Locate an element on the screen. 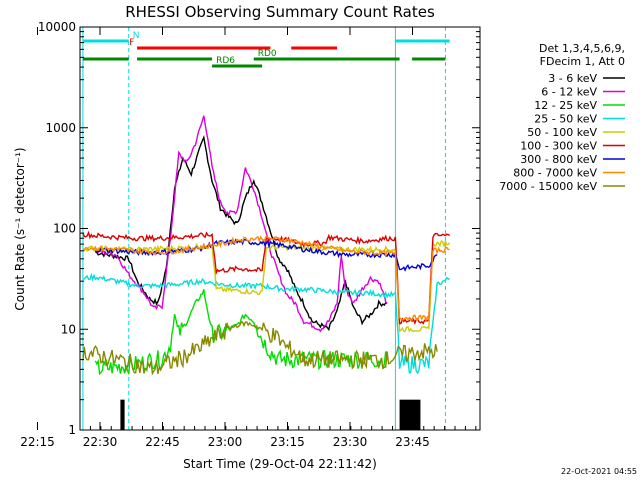  legend-label-6: 300 - 800 keV is located at coordinates (558, 159).